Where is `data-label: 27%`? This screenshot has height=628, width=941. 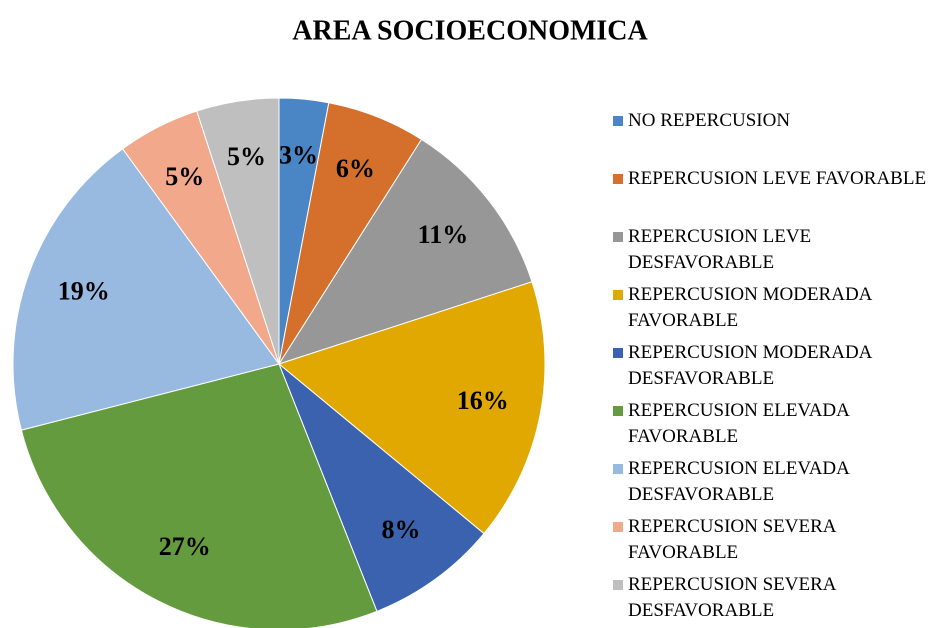
data-label: 27% is located at coordinates (185, 546).